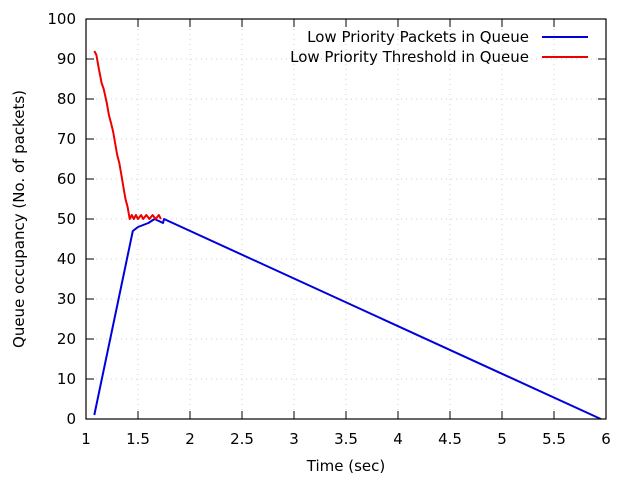 Image resolution: width=640 pixels, height=480 pixels. What do you see at coordinates (138, 439) in the screenshot?
I see `x-tick-label: 1.5` at bounding box center [138, 439].